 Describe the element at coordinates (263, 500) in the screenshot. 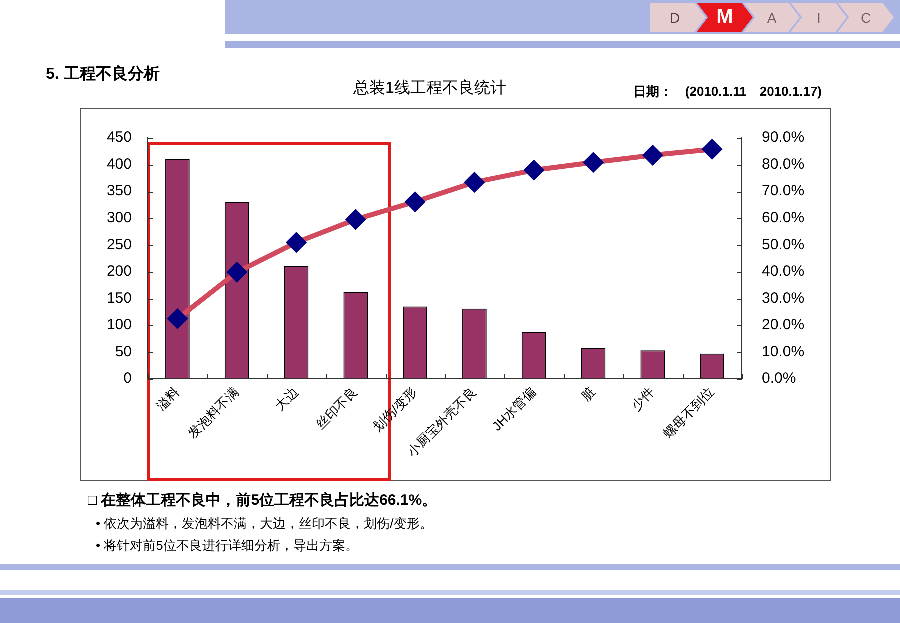

I see `text: □ 在整体工程不良中，前5位工程不良占比达66.1%。` at that location.